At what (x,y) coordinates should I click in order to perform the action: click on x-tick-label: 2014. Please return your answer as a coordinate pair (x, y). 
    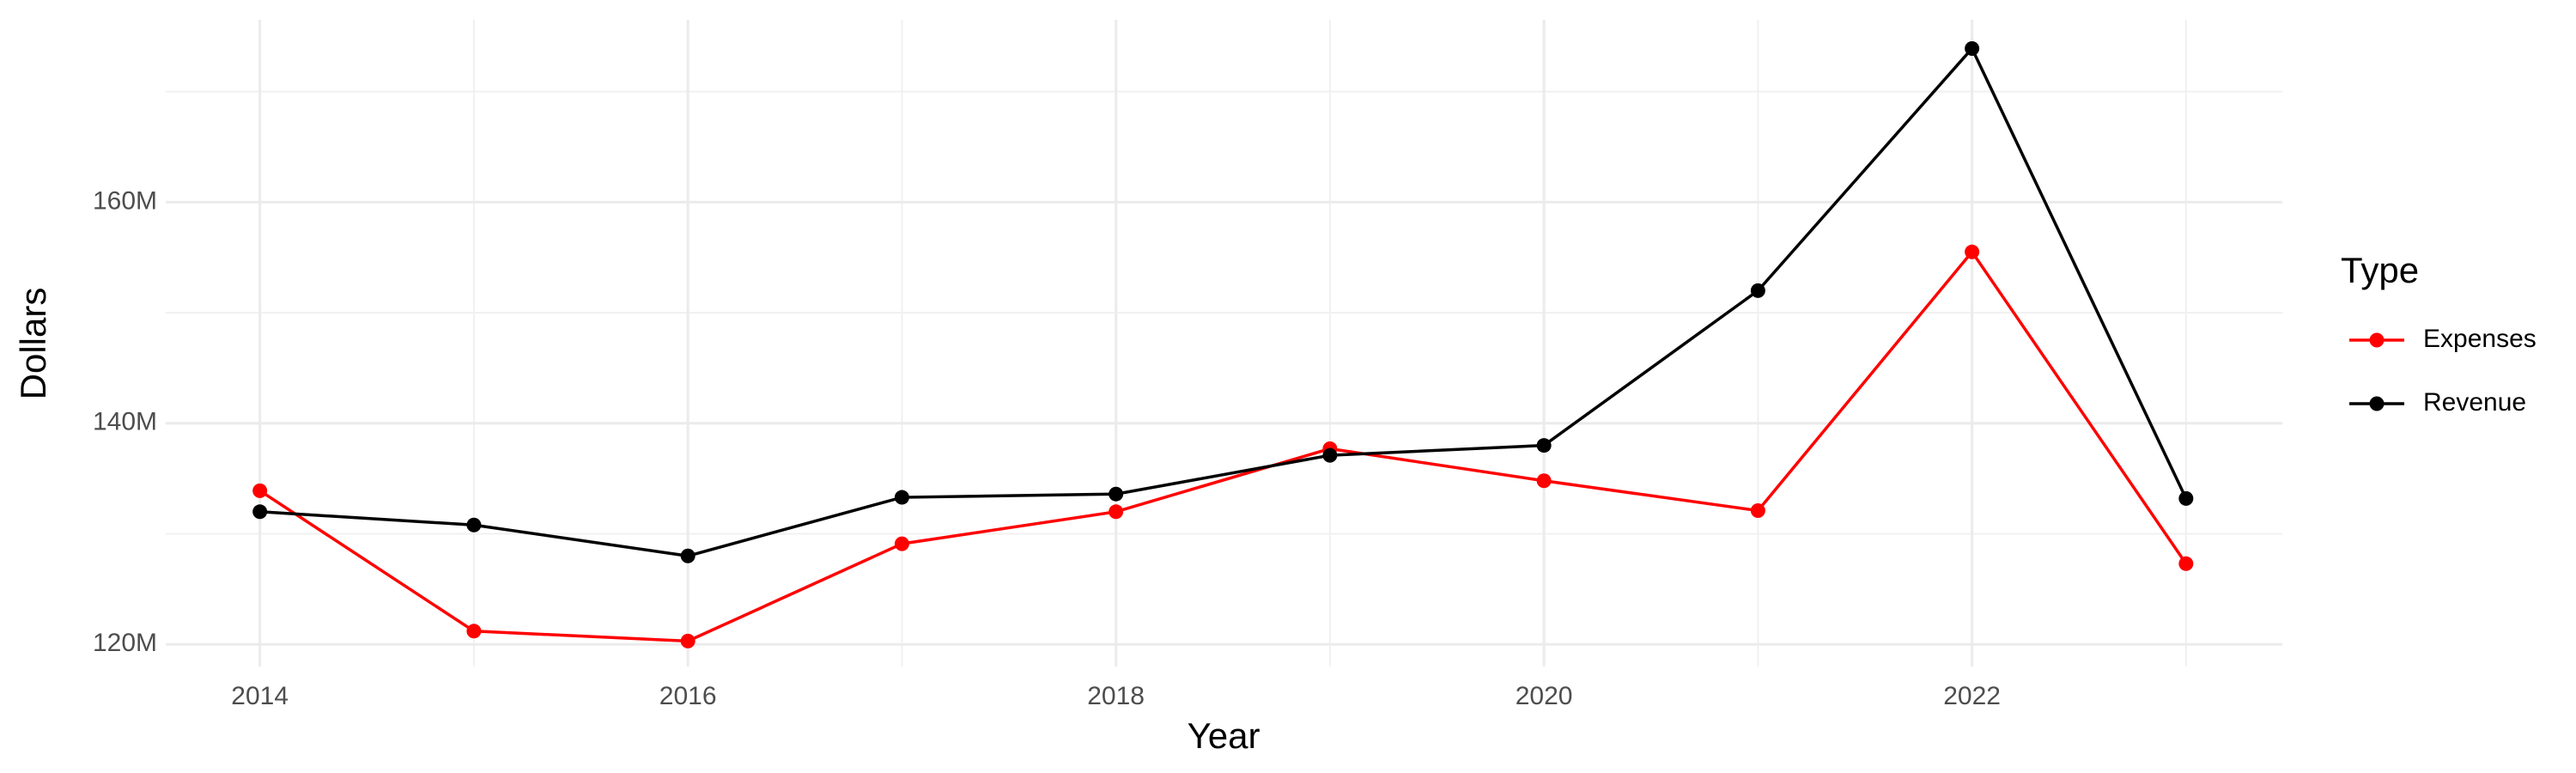
    Looking at the image, I should click on (260, 696).